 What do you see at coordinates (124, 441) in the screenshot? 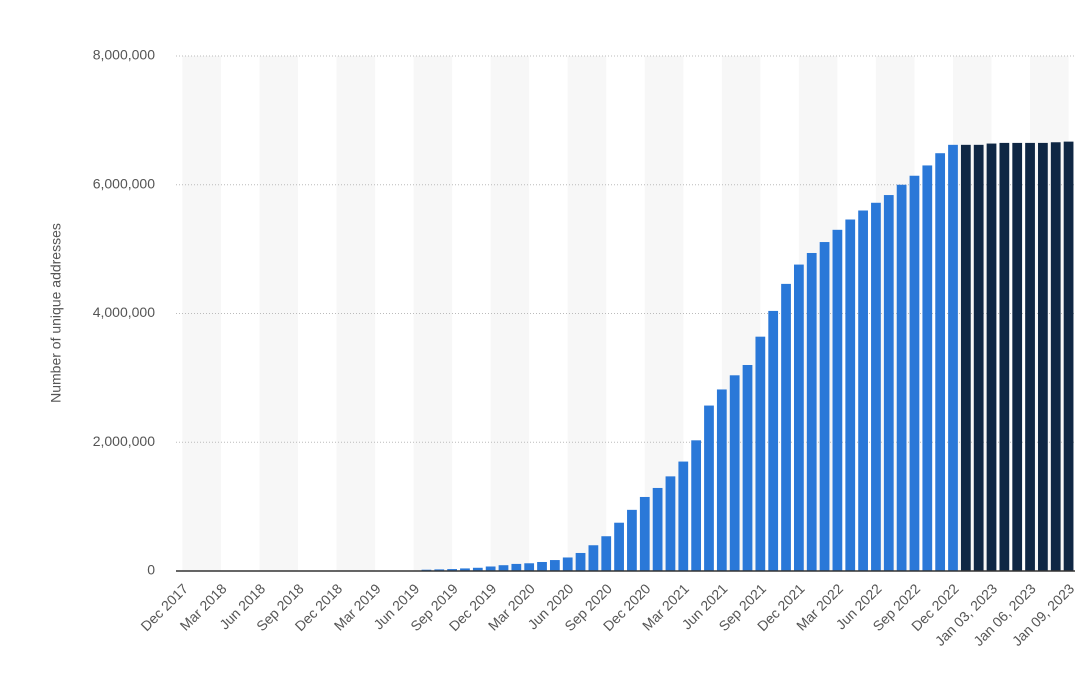
I see `y-tick-label: 2,000,000` at bounding box center [124, 441].